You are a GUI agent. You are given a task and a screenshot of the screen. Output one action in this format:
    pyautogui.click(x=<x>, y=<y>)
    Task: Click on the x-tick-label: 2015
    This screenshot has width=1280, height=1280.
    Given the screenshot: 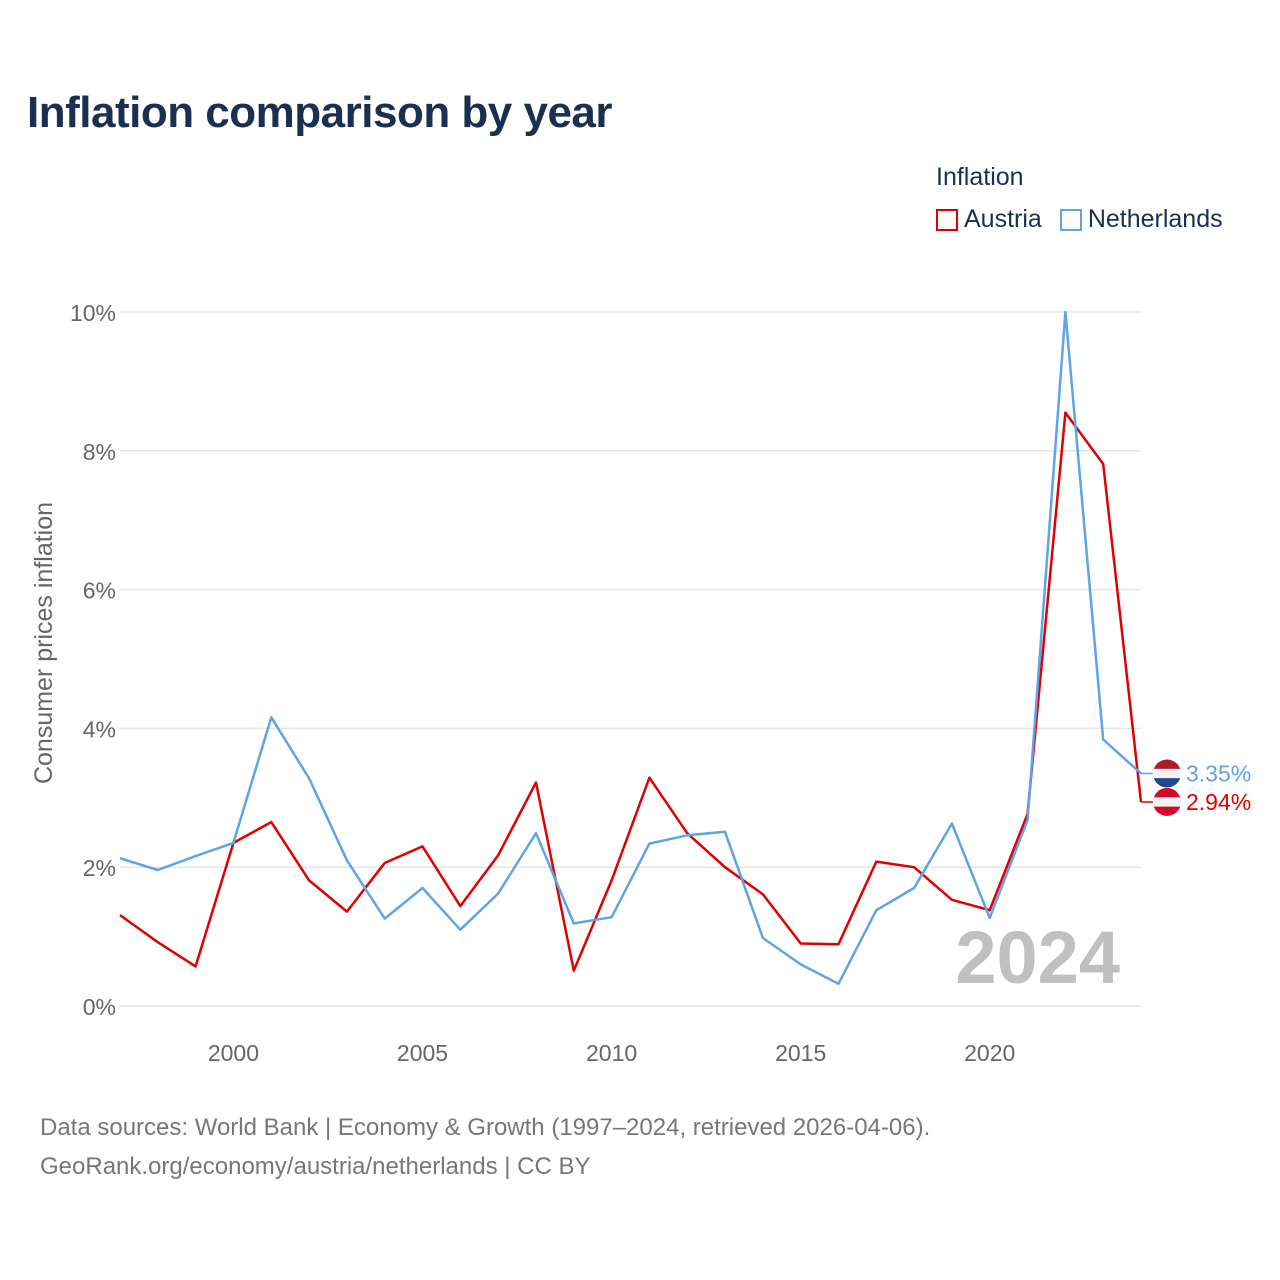 What is the action you would take?
    pyautogui.click(x=800, y=1053)
    